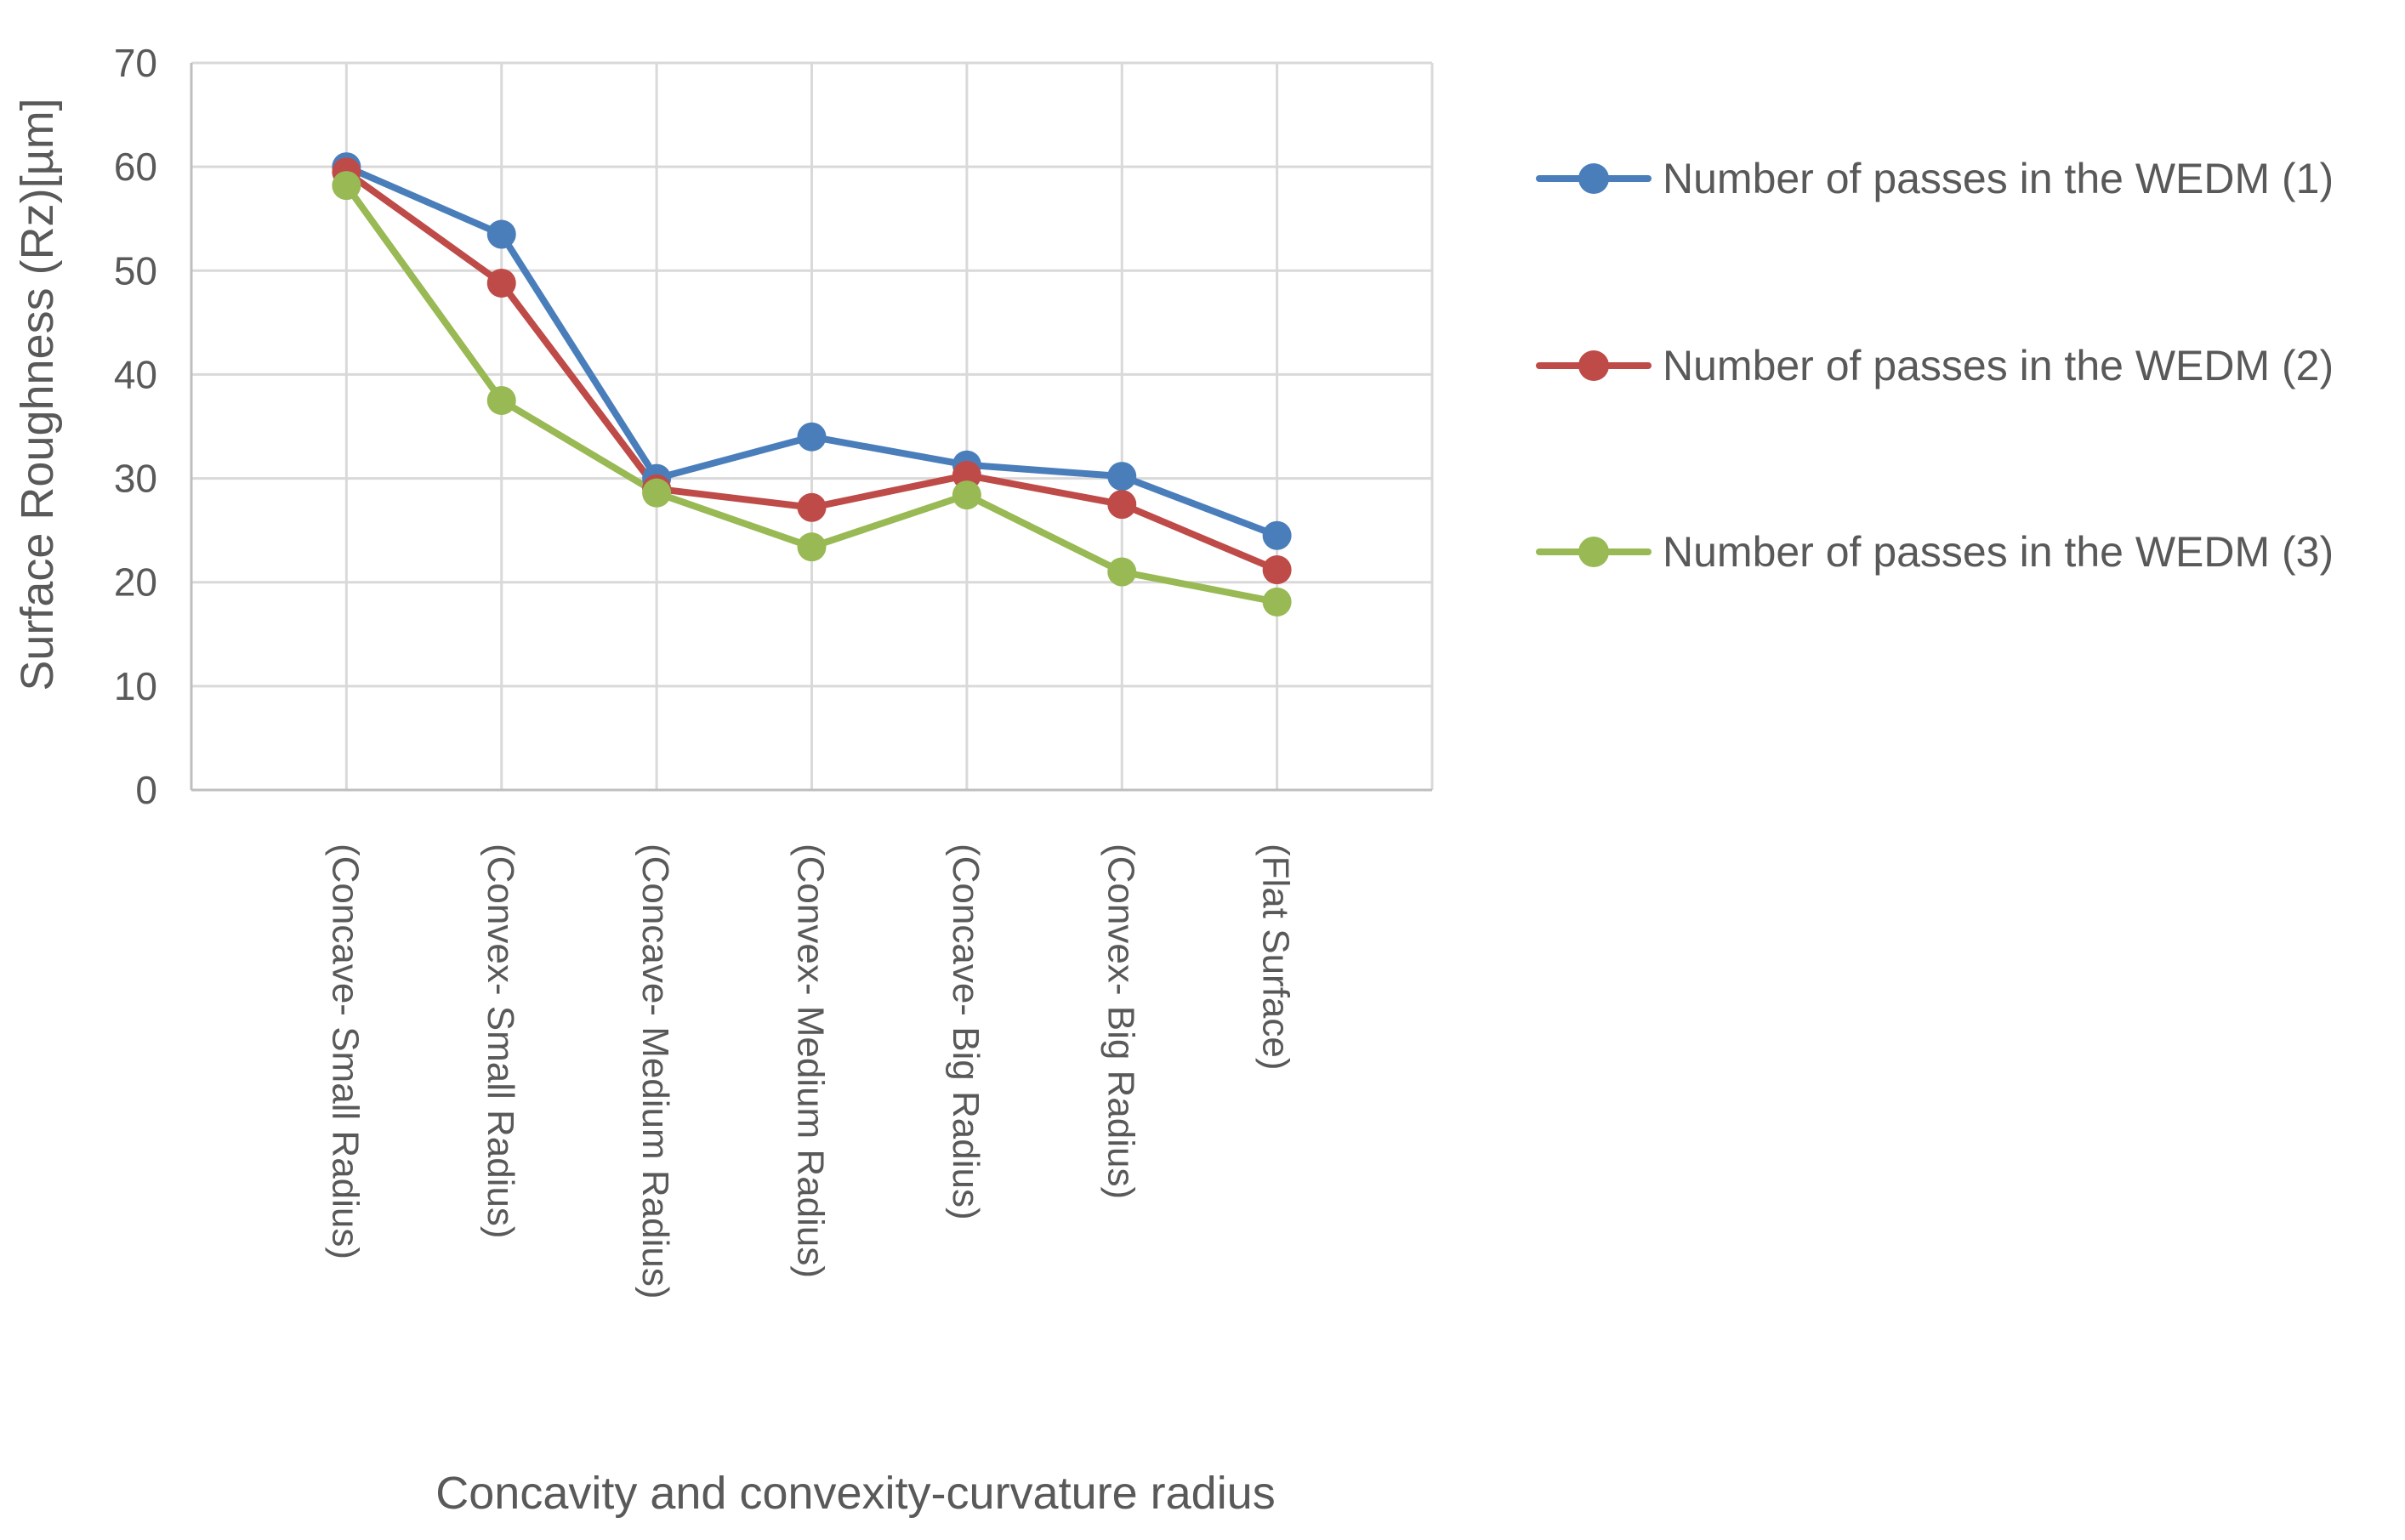 This screenshot has height=1540, width=2405. Describe the element at coordinates (135, 426) in the screenshot. I see `y-tick-labels: 0 10 20 30 40 50 60 70` at that location.